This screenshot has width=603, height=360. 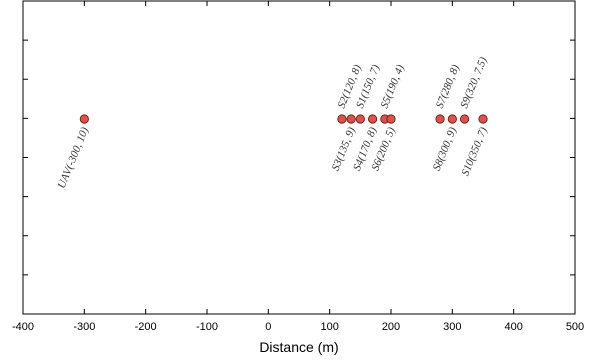 What do you see at coordinates (146, 327) in the screenshot?
I see `x-tick-label: -200` at bounding box center [146, 327].